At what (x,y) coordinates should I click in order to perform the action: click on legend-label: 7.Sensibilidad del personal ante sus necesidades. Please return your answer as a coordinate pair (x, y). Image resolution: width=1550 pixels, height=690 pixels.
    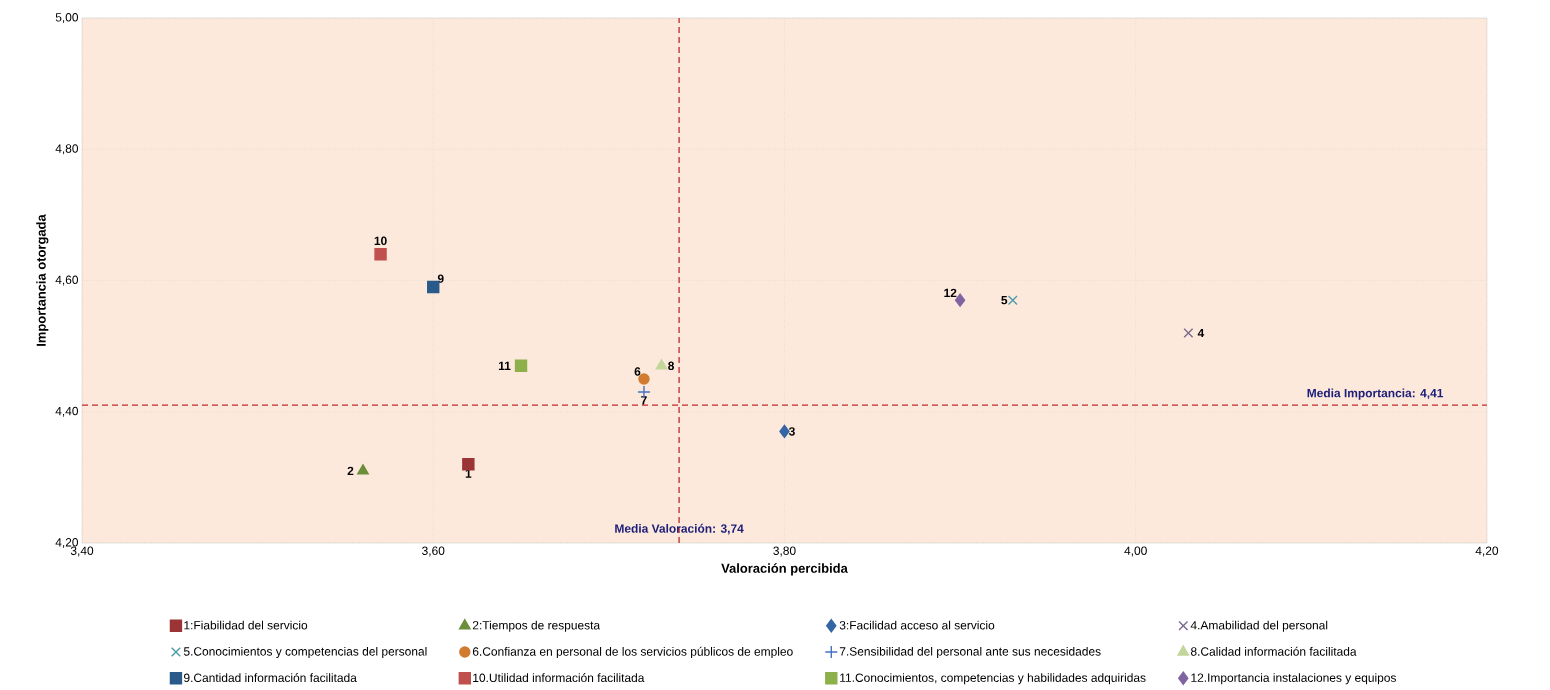
    Looking at the image, I should click on (970, 652).